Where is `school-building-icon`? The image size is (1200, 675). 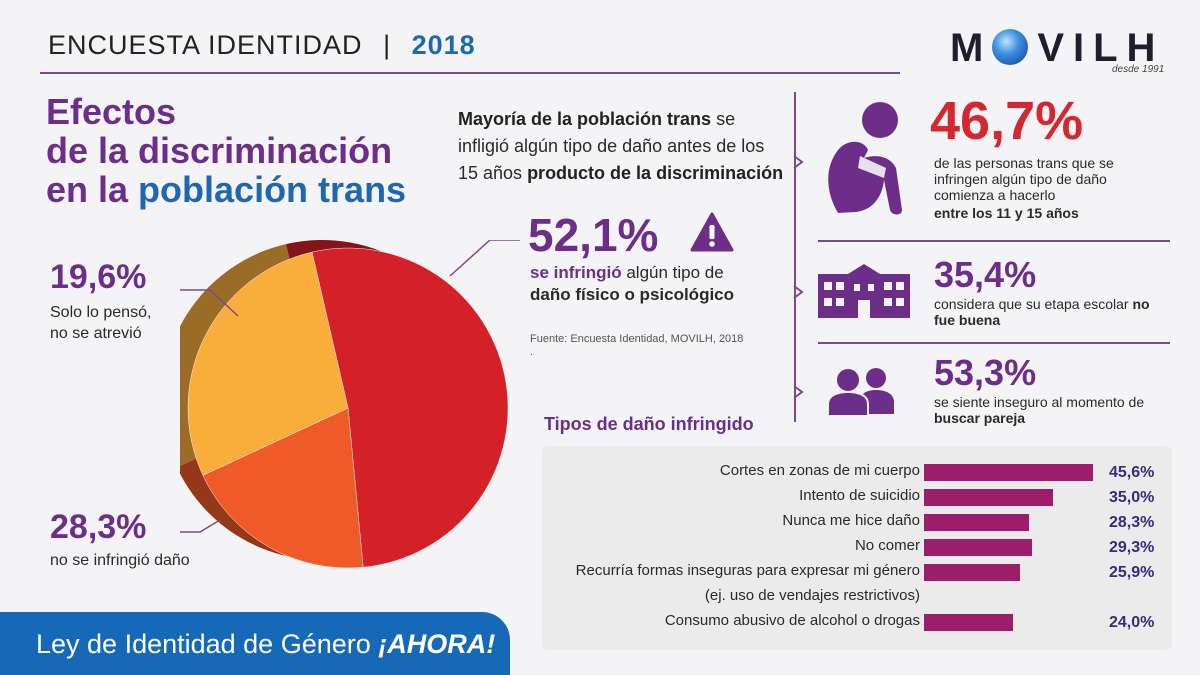
school-building-icon is located at coordinates (864, 291).